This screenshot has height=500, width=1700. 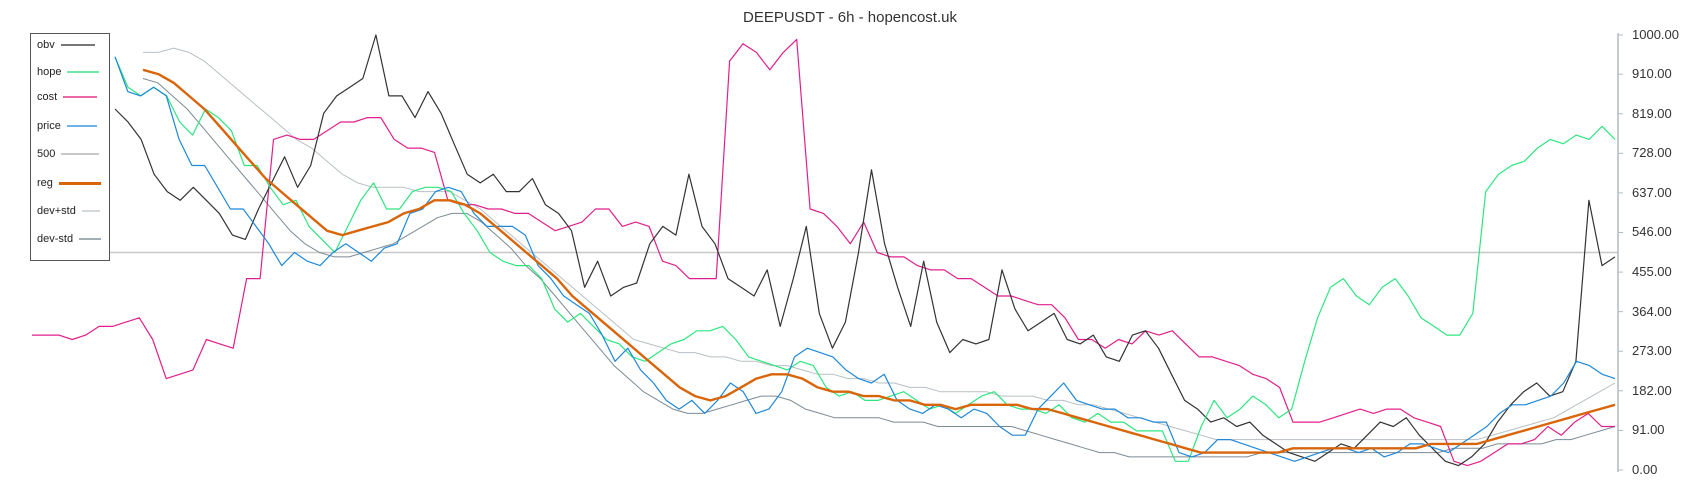 What do you see at coordinates (1645, 469) in the screenshot?
I see `y-tick-label: 0.00` at bounding box center [1645, 469].